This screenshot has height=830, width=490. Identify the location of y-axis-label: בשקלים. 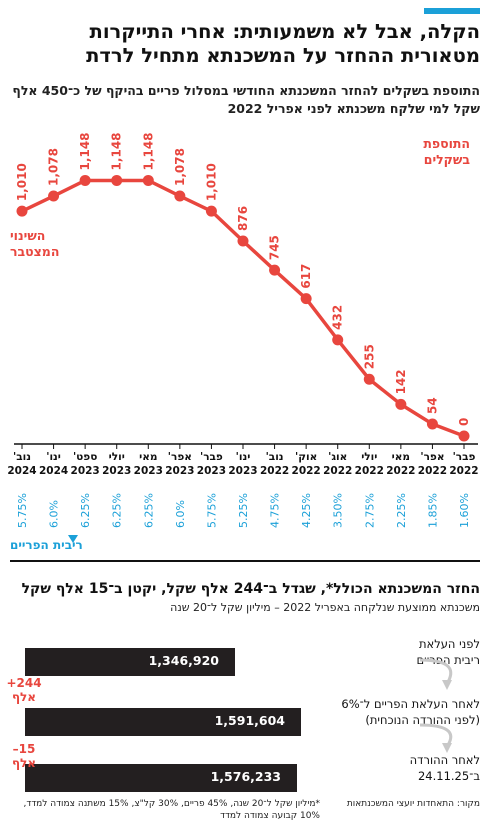
(447, 159).